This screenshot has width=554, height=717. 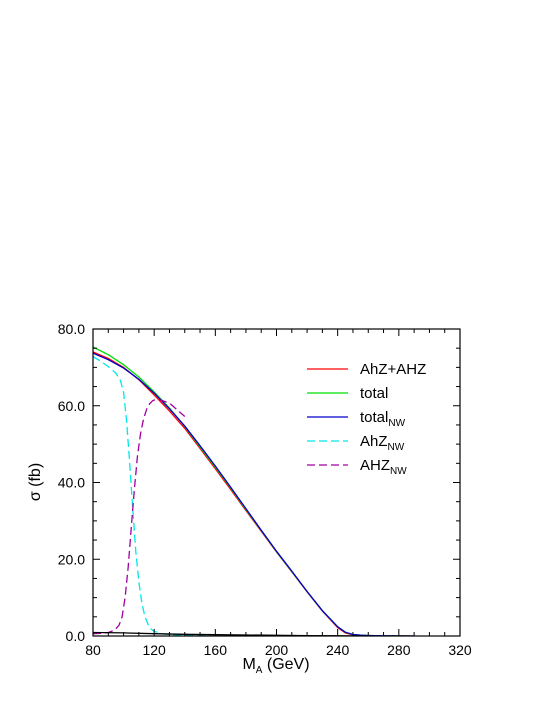 I want to click on x-tick-label: 200, so click(x=277, y=650).